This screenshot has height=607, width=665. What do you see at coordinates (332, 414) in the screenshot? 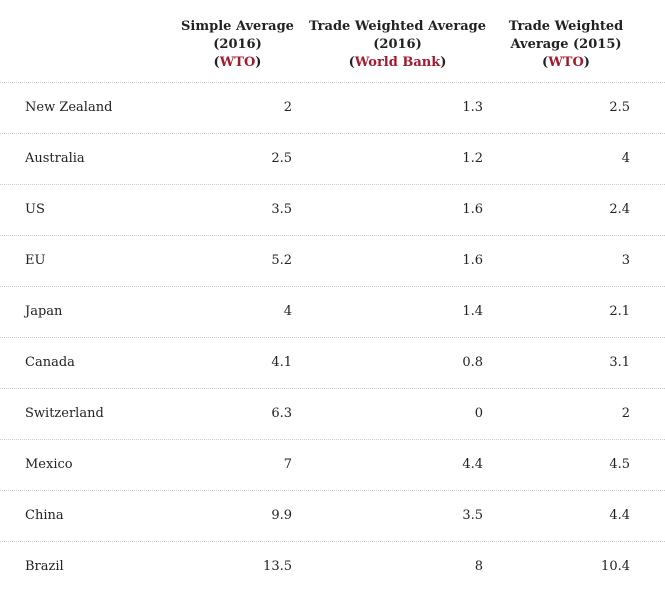
I see `table-row: Switzerland 6.3 0 2` at bounding box center [332, 414].